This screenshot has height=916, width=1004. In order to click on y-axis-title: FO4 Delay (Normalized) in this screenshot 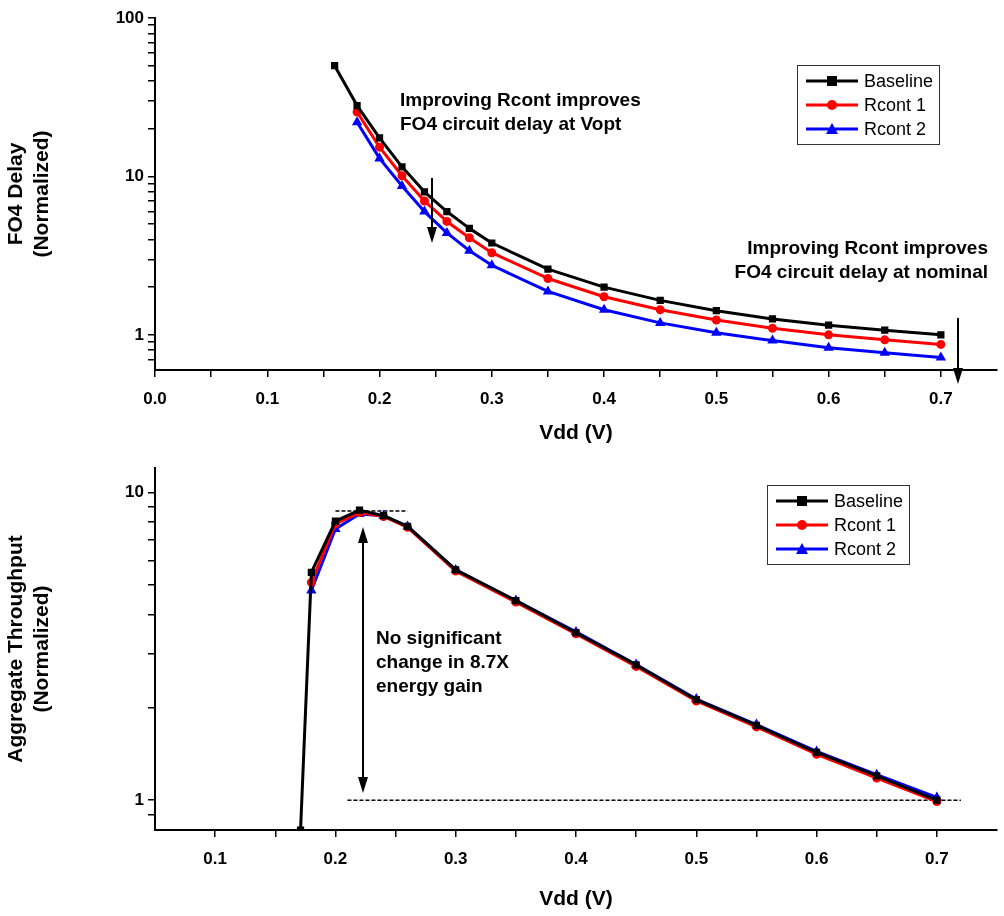, I will do `click(27, 194)`.